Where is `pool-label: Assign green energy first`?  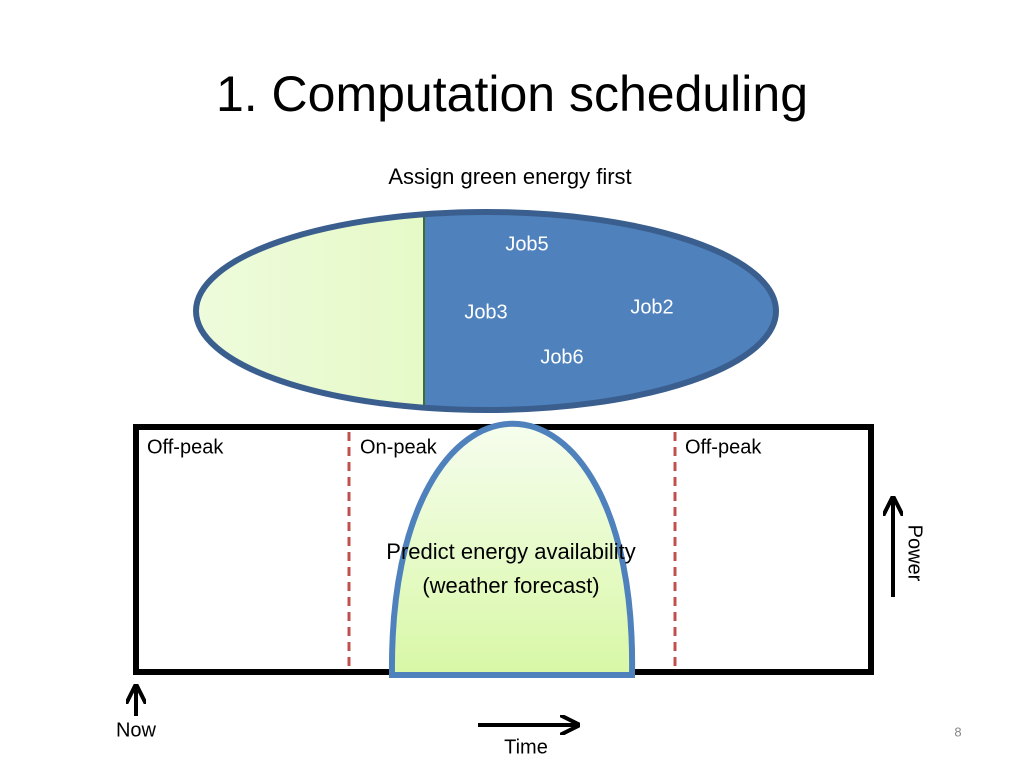
pool-label: Assign green energy first is located at coordinates (509, 176).